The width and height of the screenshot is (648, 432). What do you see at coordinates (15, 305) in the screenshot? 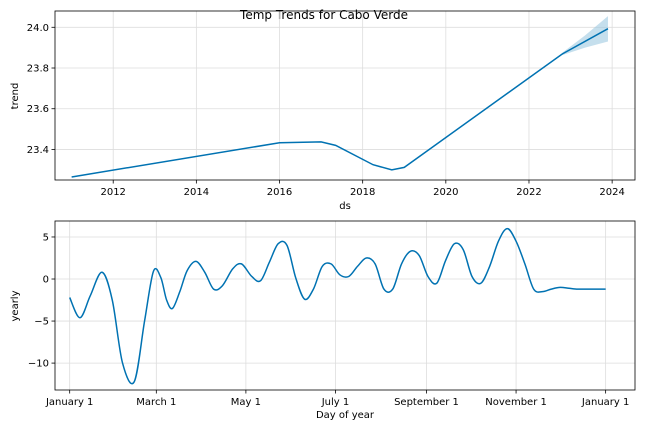
I see `yearly-y-axis-label: yearly` at bounding box center [15, 305].